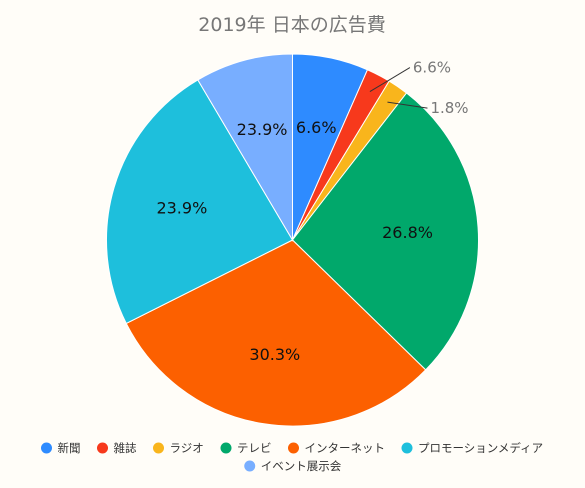 This screenshot has height=488, width=585. What do you see at coordinates (69, 448) in the screenshot?
I see `legend-label-0: 新聞` at bounding box center [69, 448].